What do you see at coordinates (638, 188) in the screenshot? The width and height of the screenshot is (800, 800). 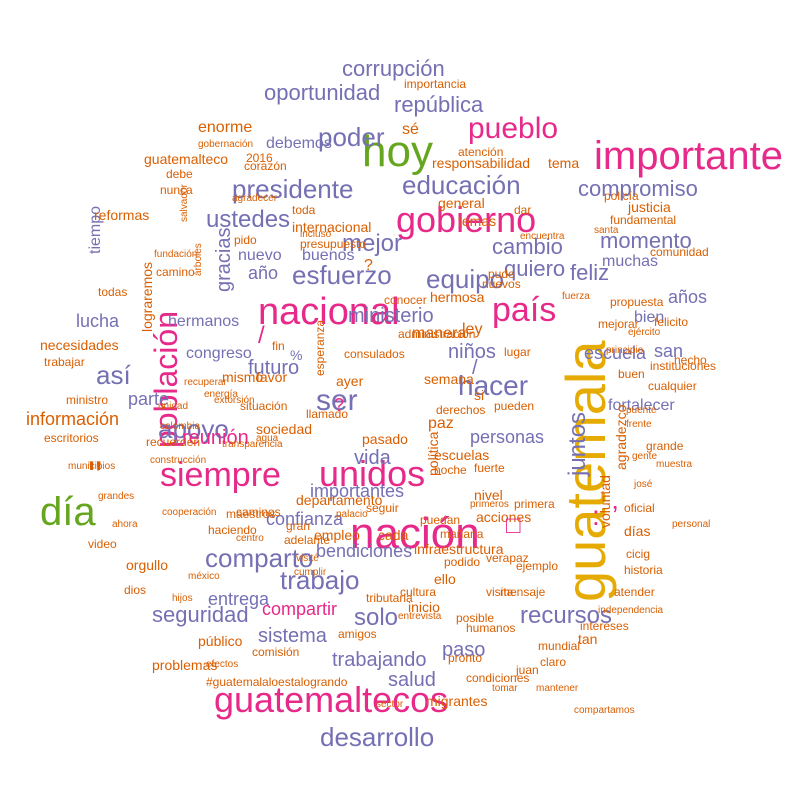 I see `word-compromiso: compromiso` at bounding box center [638, 188].